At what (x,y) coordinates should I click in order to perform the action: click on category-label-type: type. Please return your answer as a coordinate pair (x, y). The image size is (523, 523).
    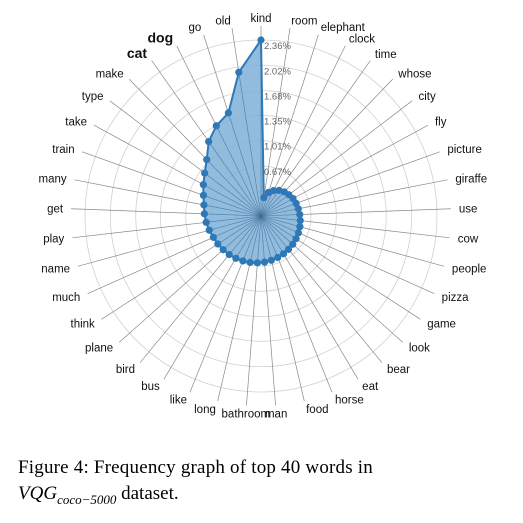
    Looking at the image, I should click on (93, 97).